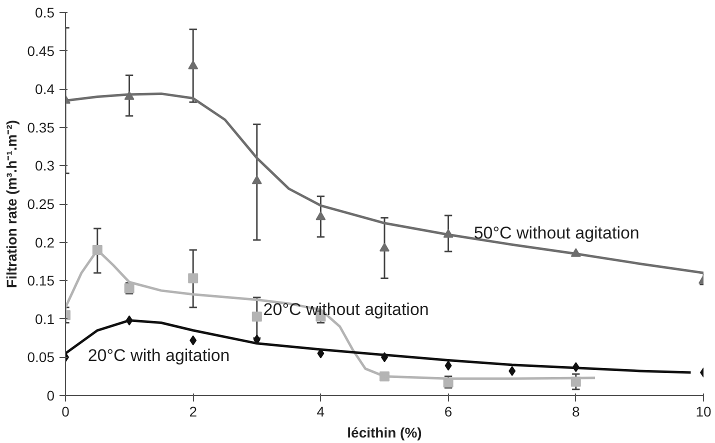  Describe the element at coordinates (557, 232) in the screenshot. I see `annotation: 50°C without agitation` at that location.